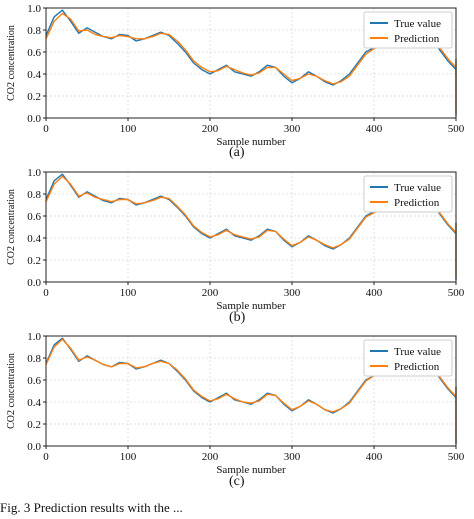  Describe the element at coordinates (237, 152) in the screenshot. I see `panel-caption-a: (a)` at that location.